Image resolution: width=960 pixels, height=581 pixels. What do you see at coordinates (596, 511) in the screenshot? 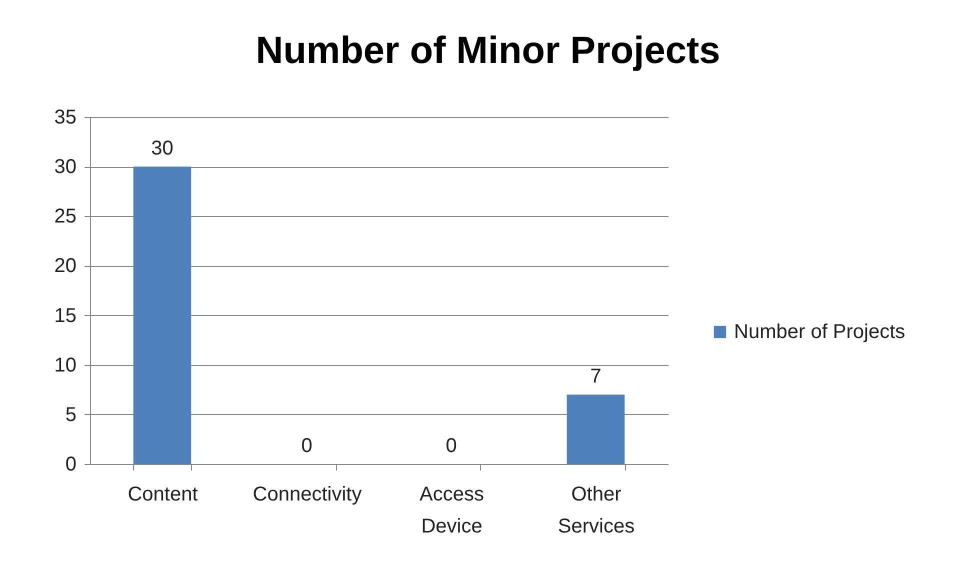
I see `x-tick-label: Other Services` at bounding box center [596, 511].